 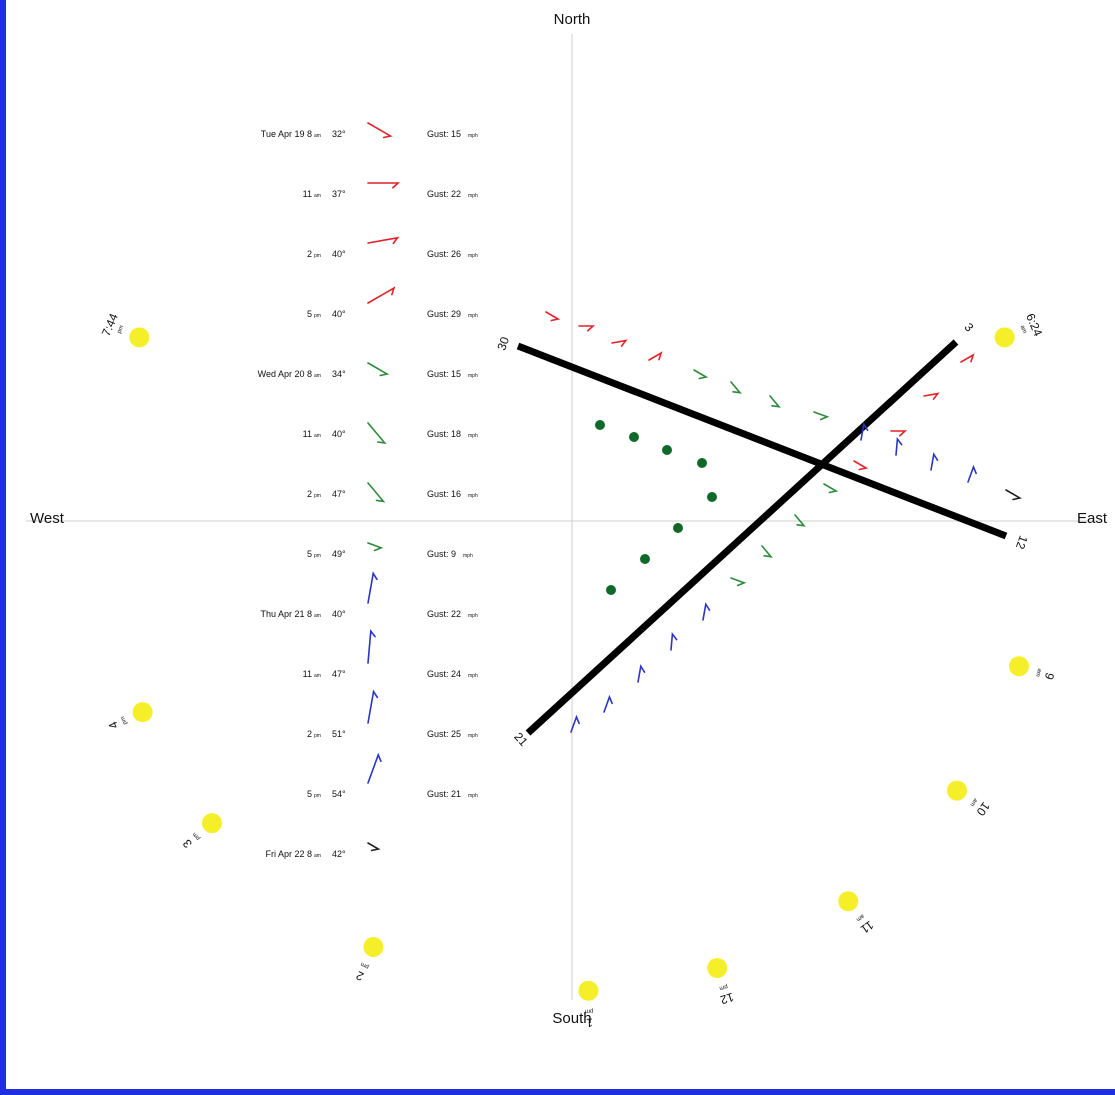 What do you see at coordinates (285, 374) in the screenshot?
I see `forecast-time: Wed Apr 20 8` at bounding box center [285, 374].